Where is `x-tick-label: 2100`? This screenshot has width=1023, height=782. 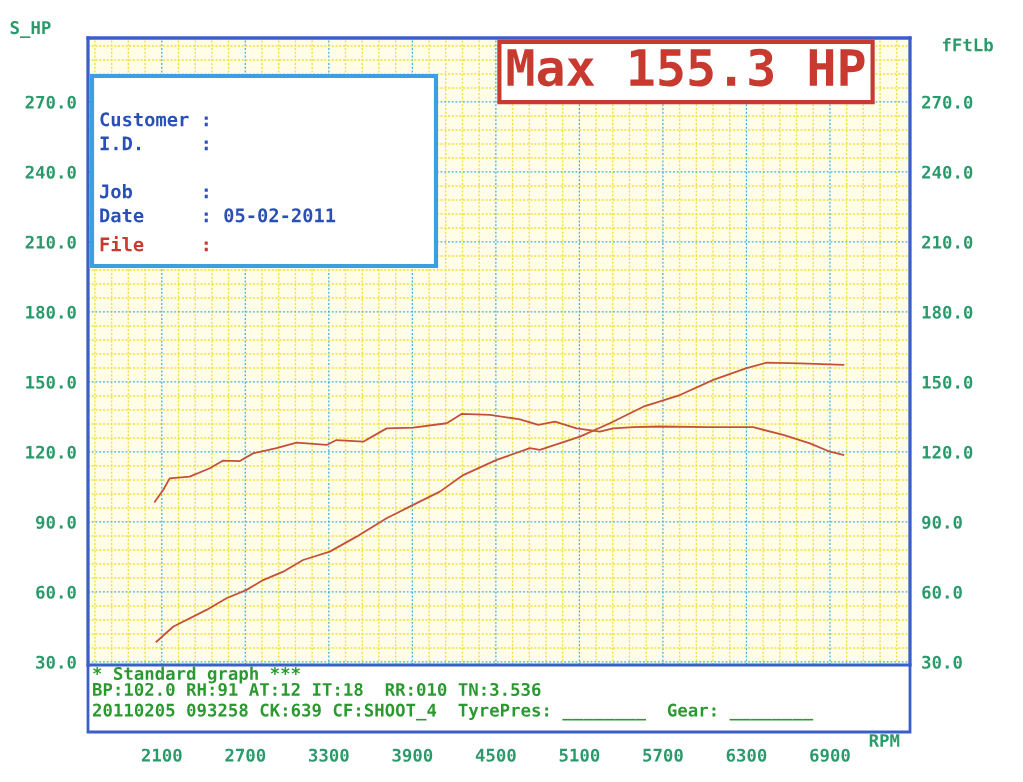 x-tick-label: 2100 is located at coordinates (161, 755).